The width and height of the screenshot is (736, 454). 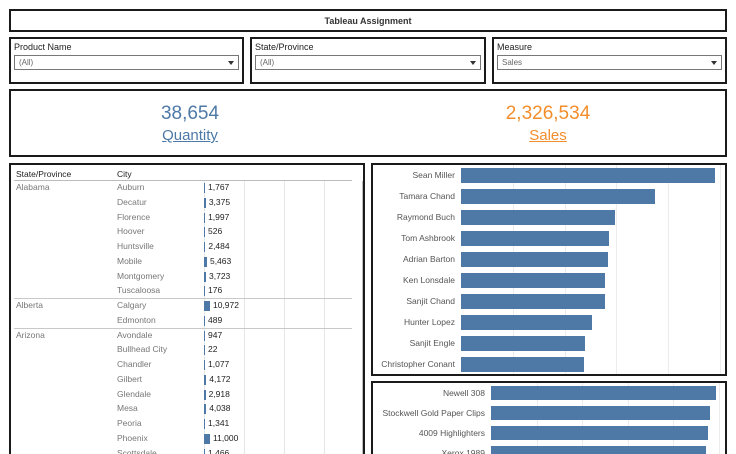 What do you see at coordinates (190, 113) in the screenshot?
I see `quantity-value: 38,654` at bounding box center [190, 113].